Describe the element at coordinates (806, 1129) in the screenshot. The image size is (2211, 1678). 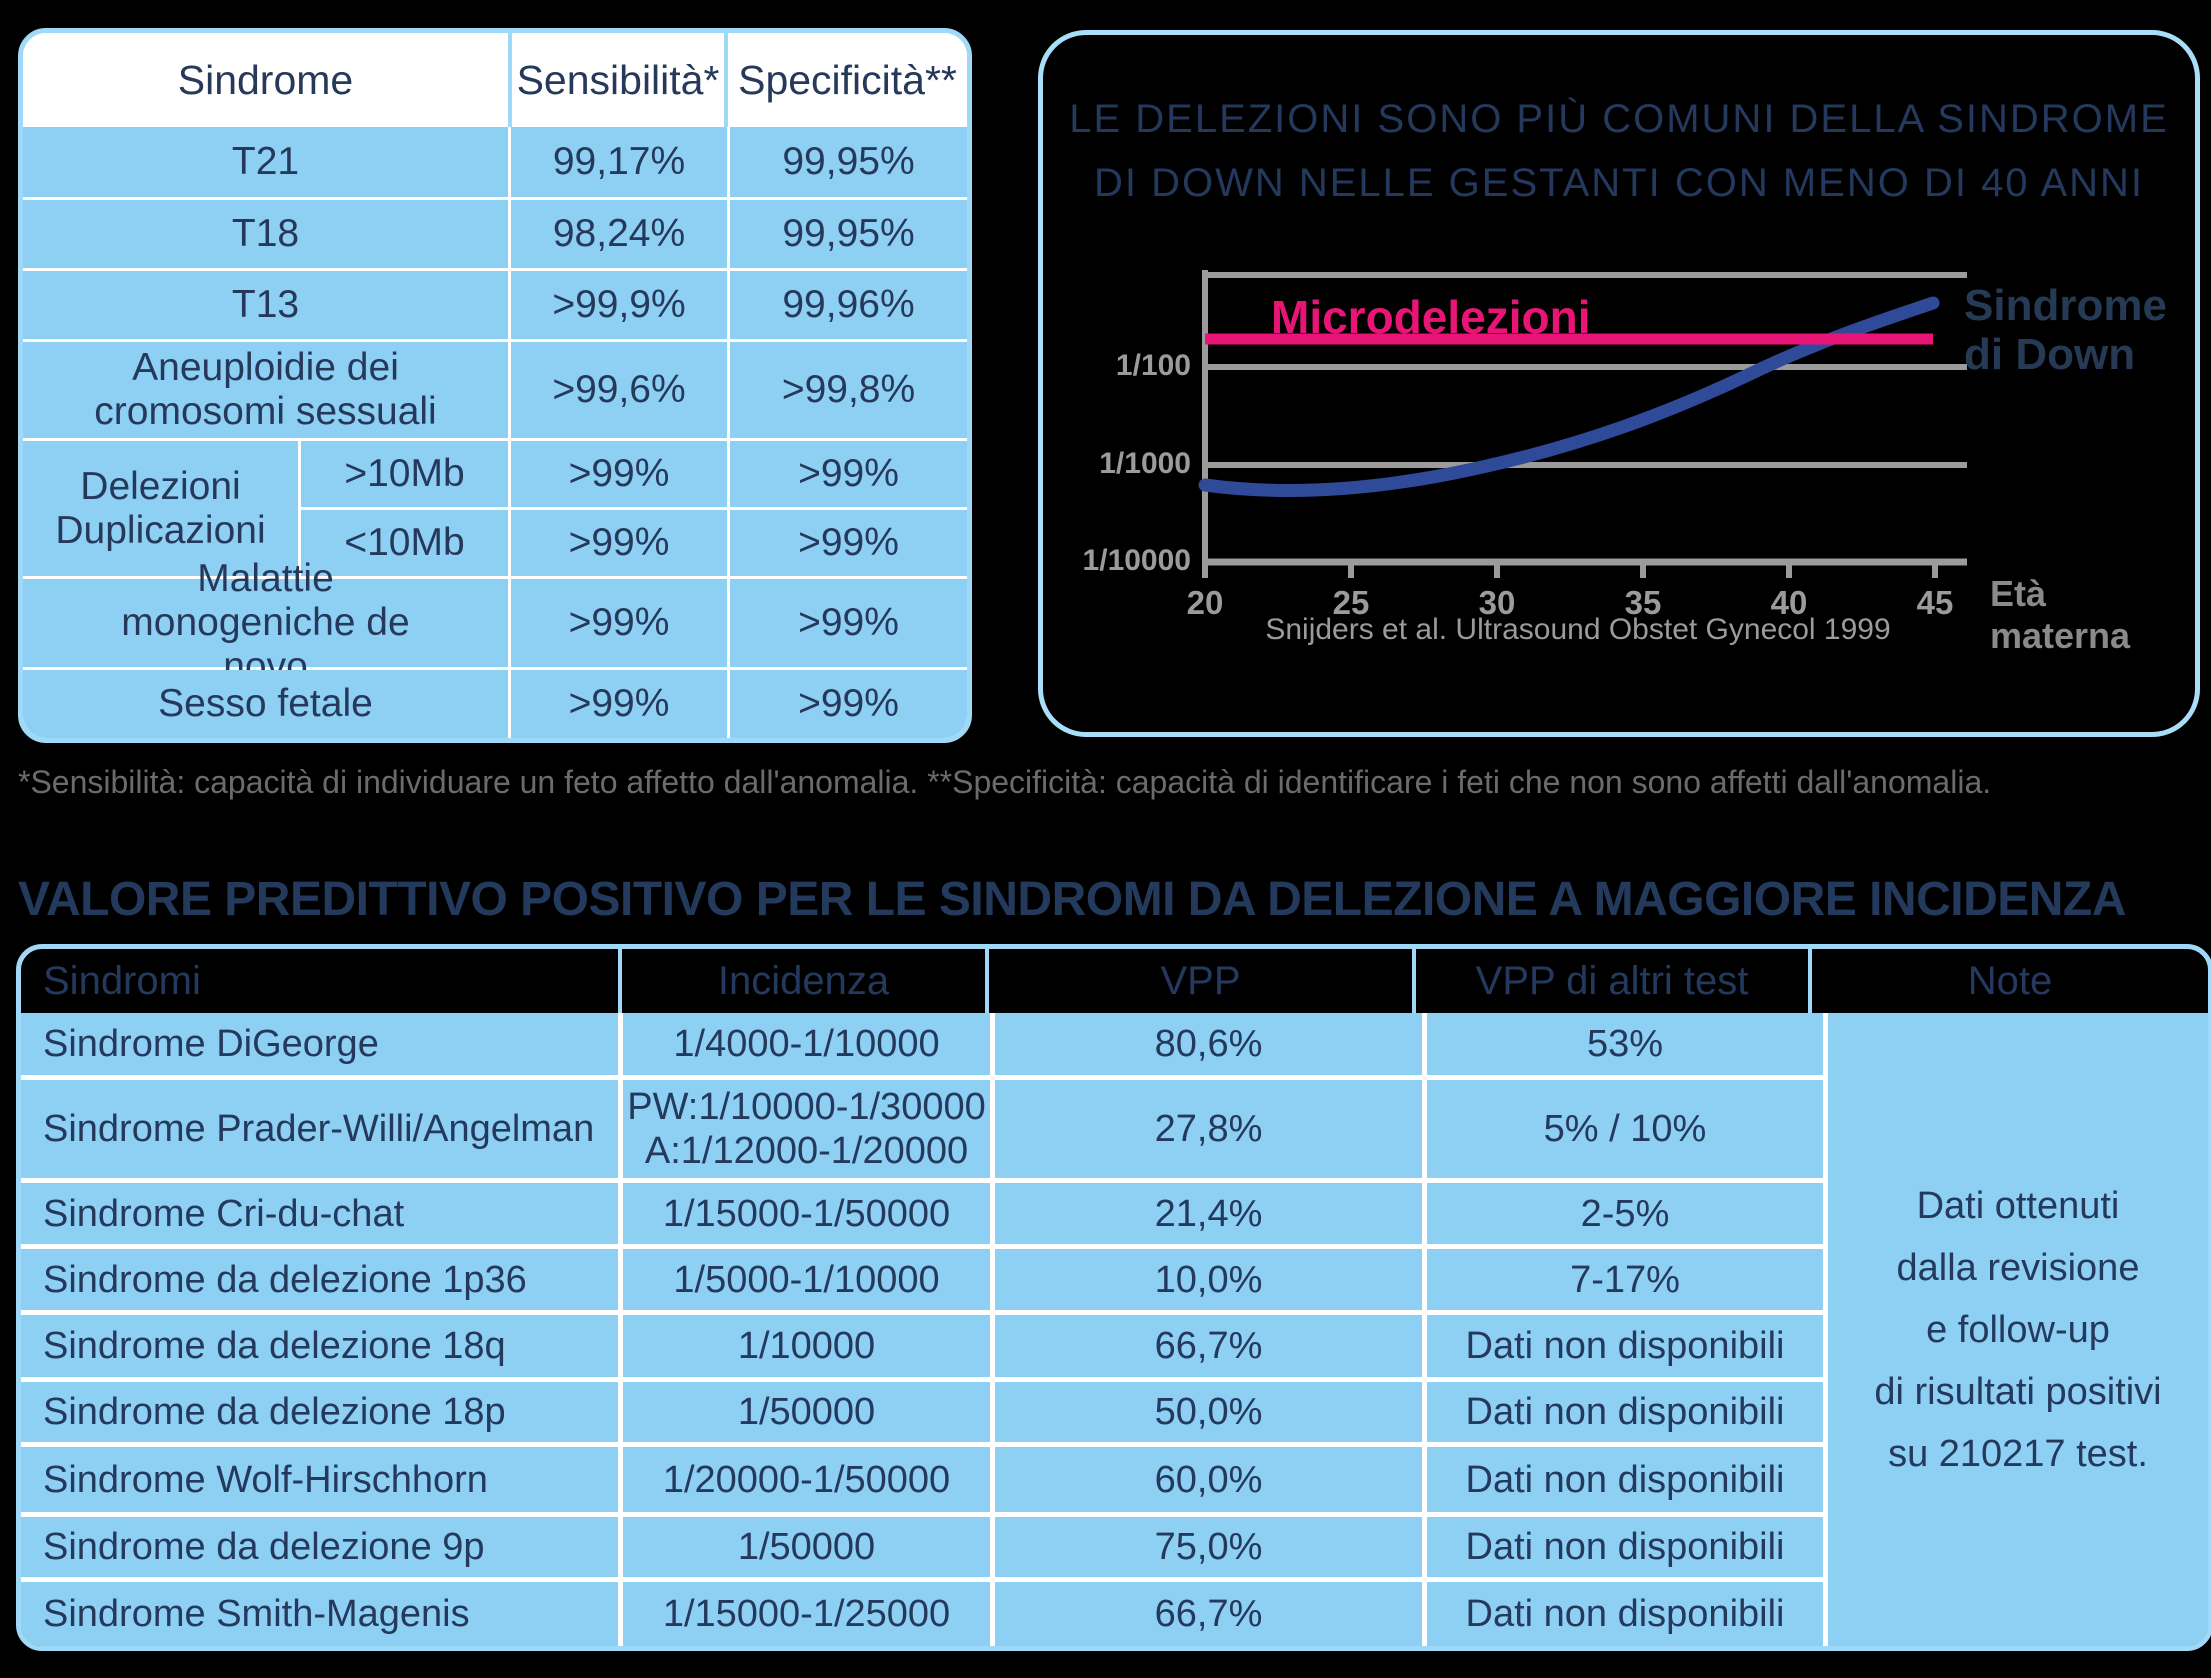
I see `vpp-row-incidenza: PW:1/10000-1/30000 A:1/12000-1/20000` at that location.